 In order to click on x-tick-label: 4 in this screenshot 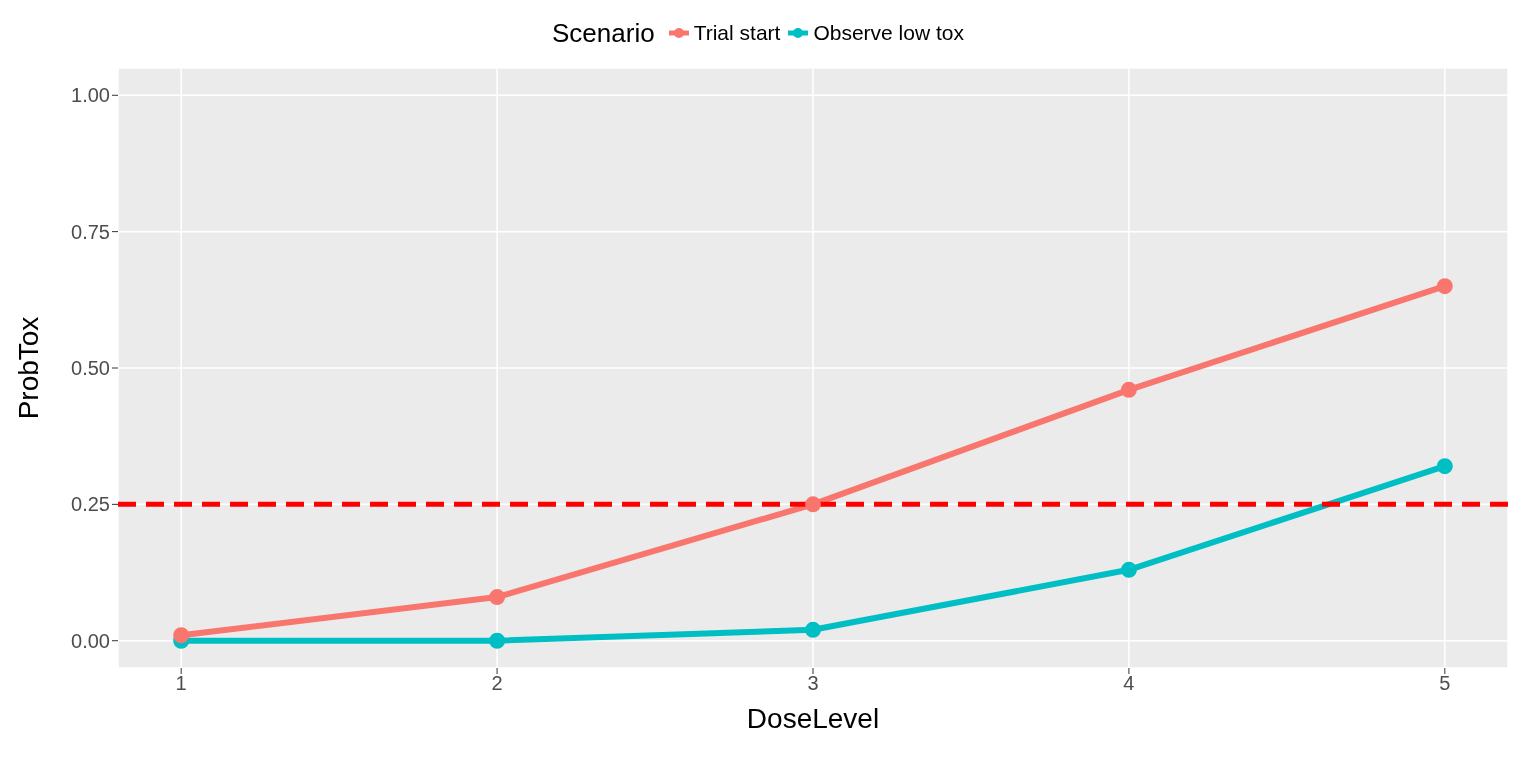, I will do `click(1129, 683)`.